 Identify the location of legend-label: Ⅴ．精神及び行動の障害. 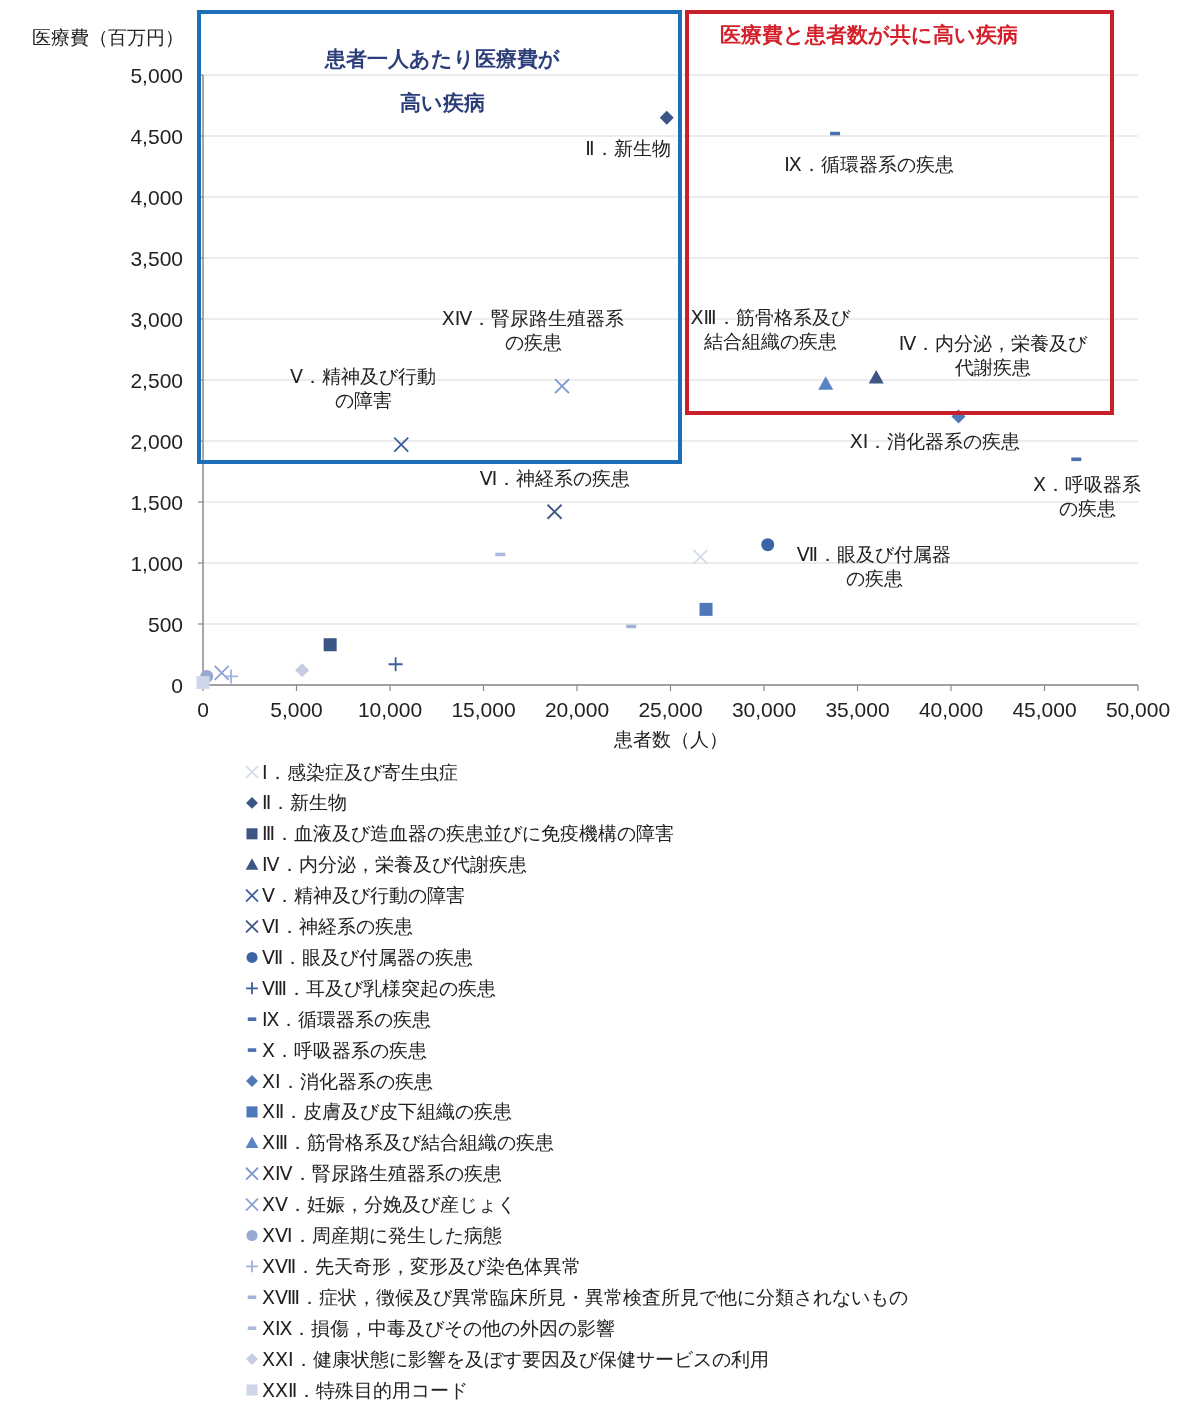
(363, 896).